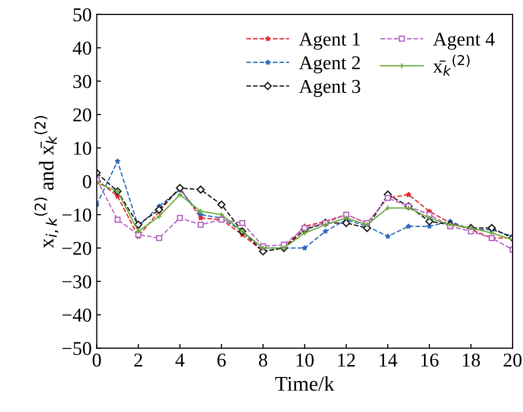  What do you see at coordinates (87, 181) in the screenshot?
I see `y-tick-label: 0` at bounding box center [87, 181].